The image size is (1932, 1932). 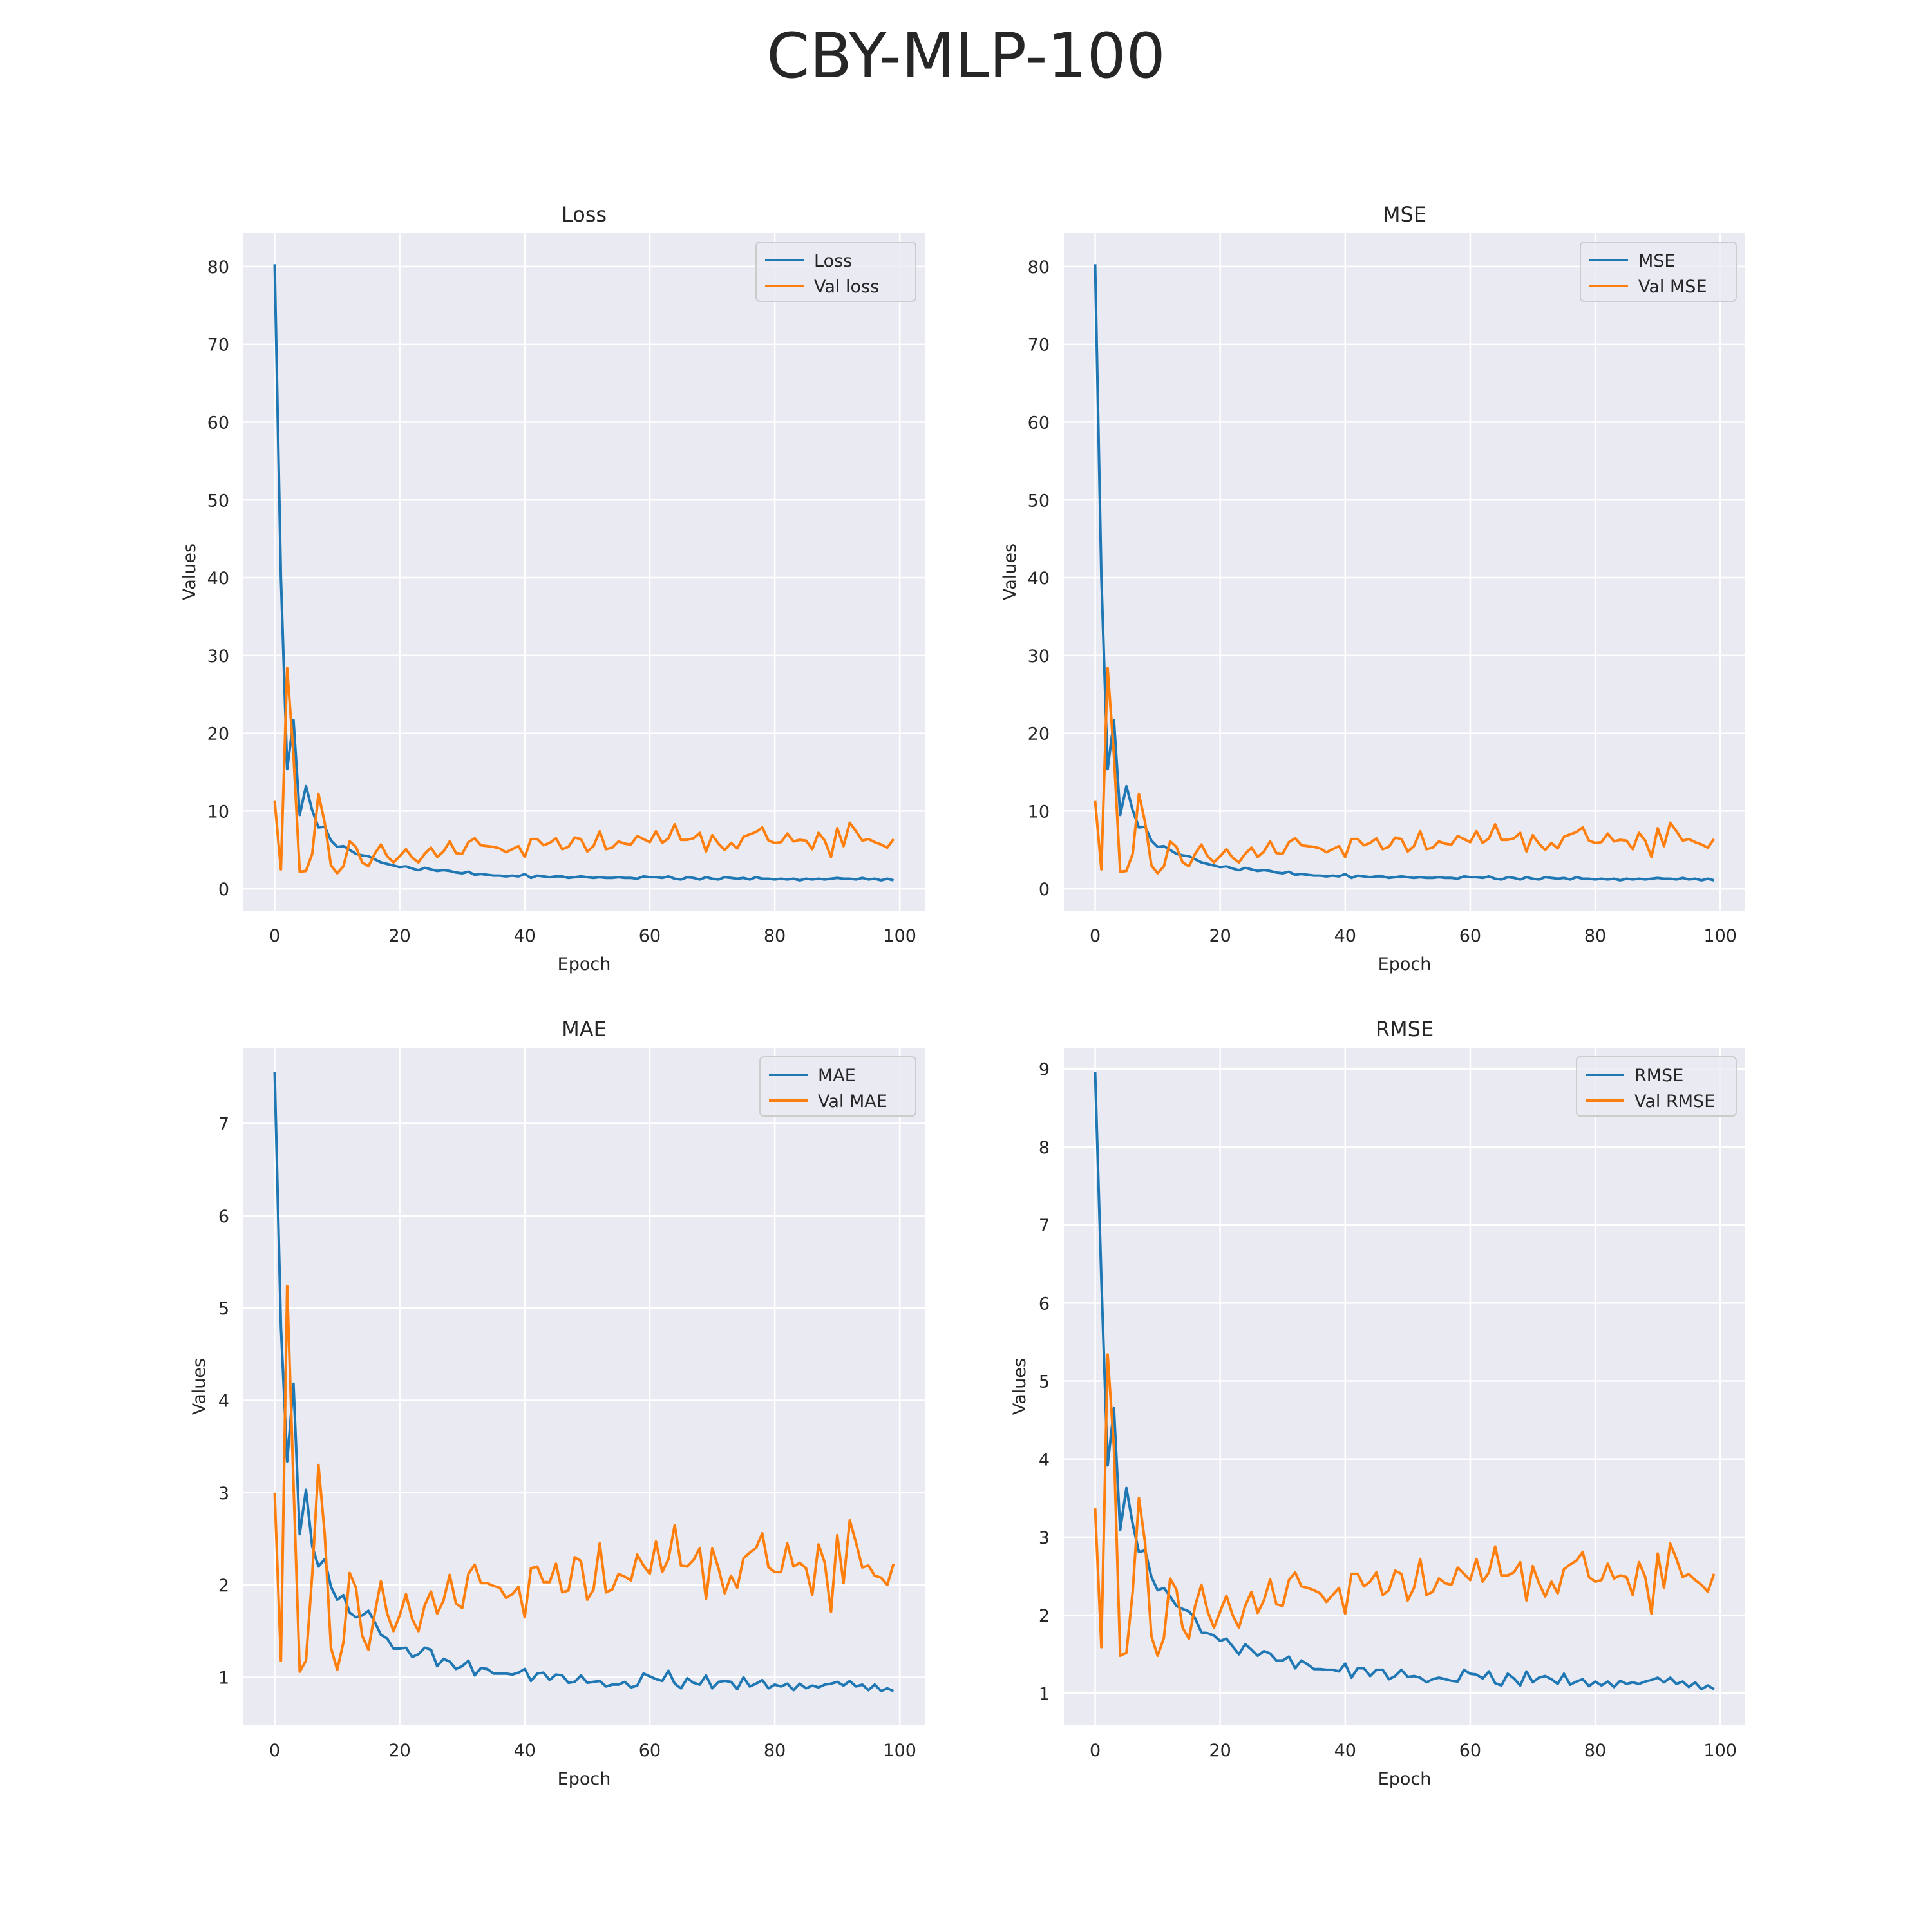 I want to click on legend: MAE Val MAE, so click(x=838, y=1086).